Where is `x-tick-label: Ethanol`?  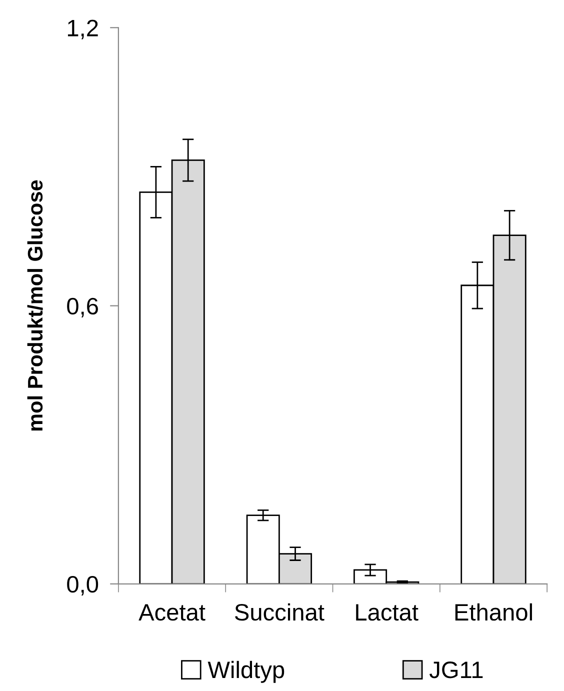
x-tick-label: Ethanol is located at coordinates (493, 612).